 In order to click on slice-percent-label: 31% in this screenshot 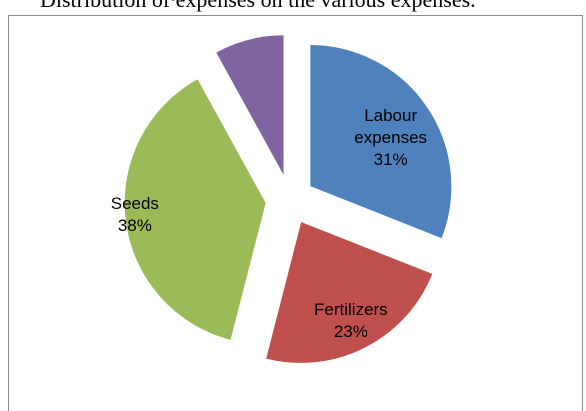, I will do `click(391, 159)`.